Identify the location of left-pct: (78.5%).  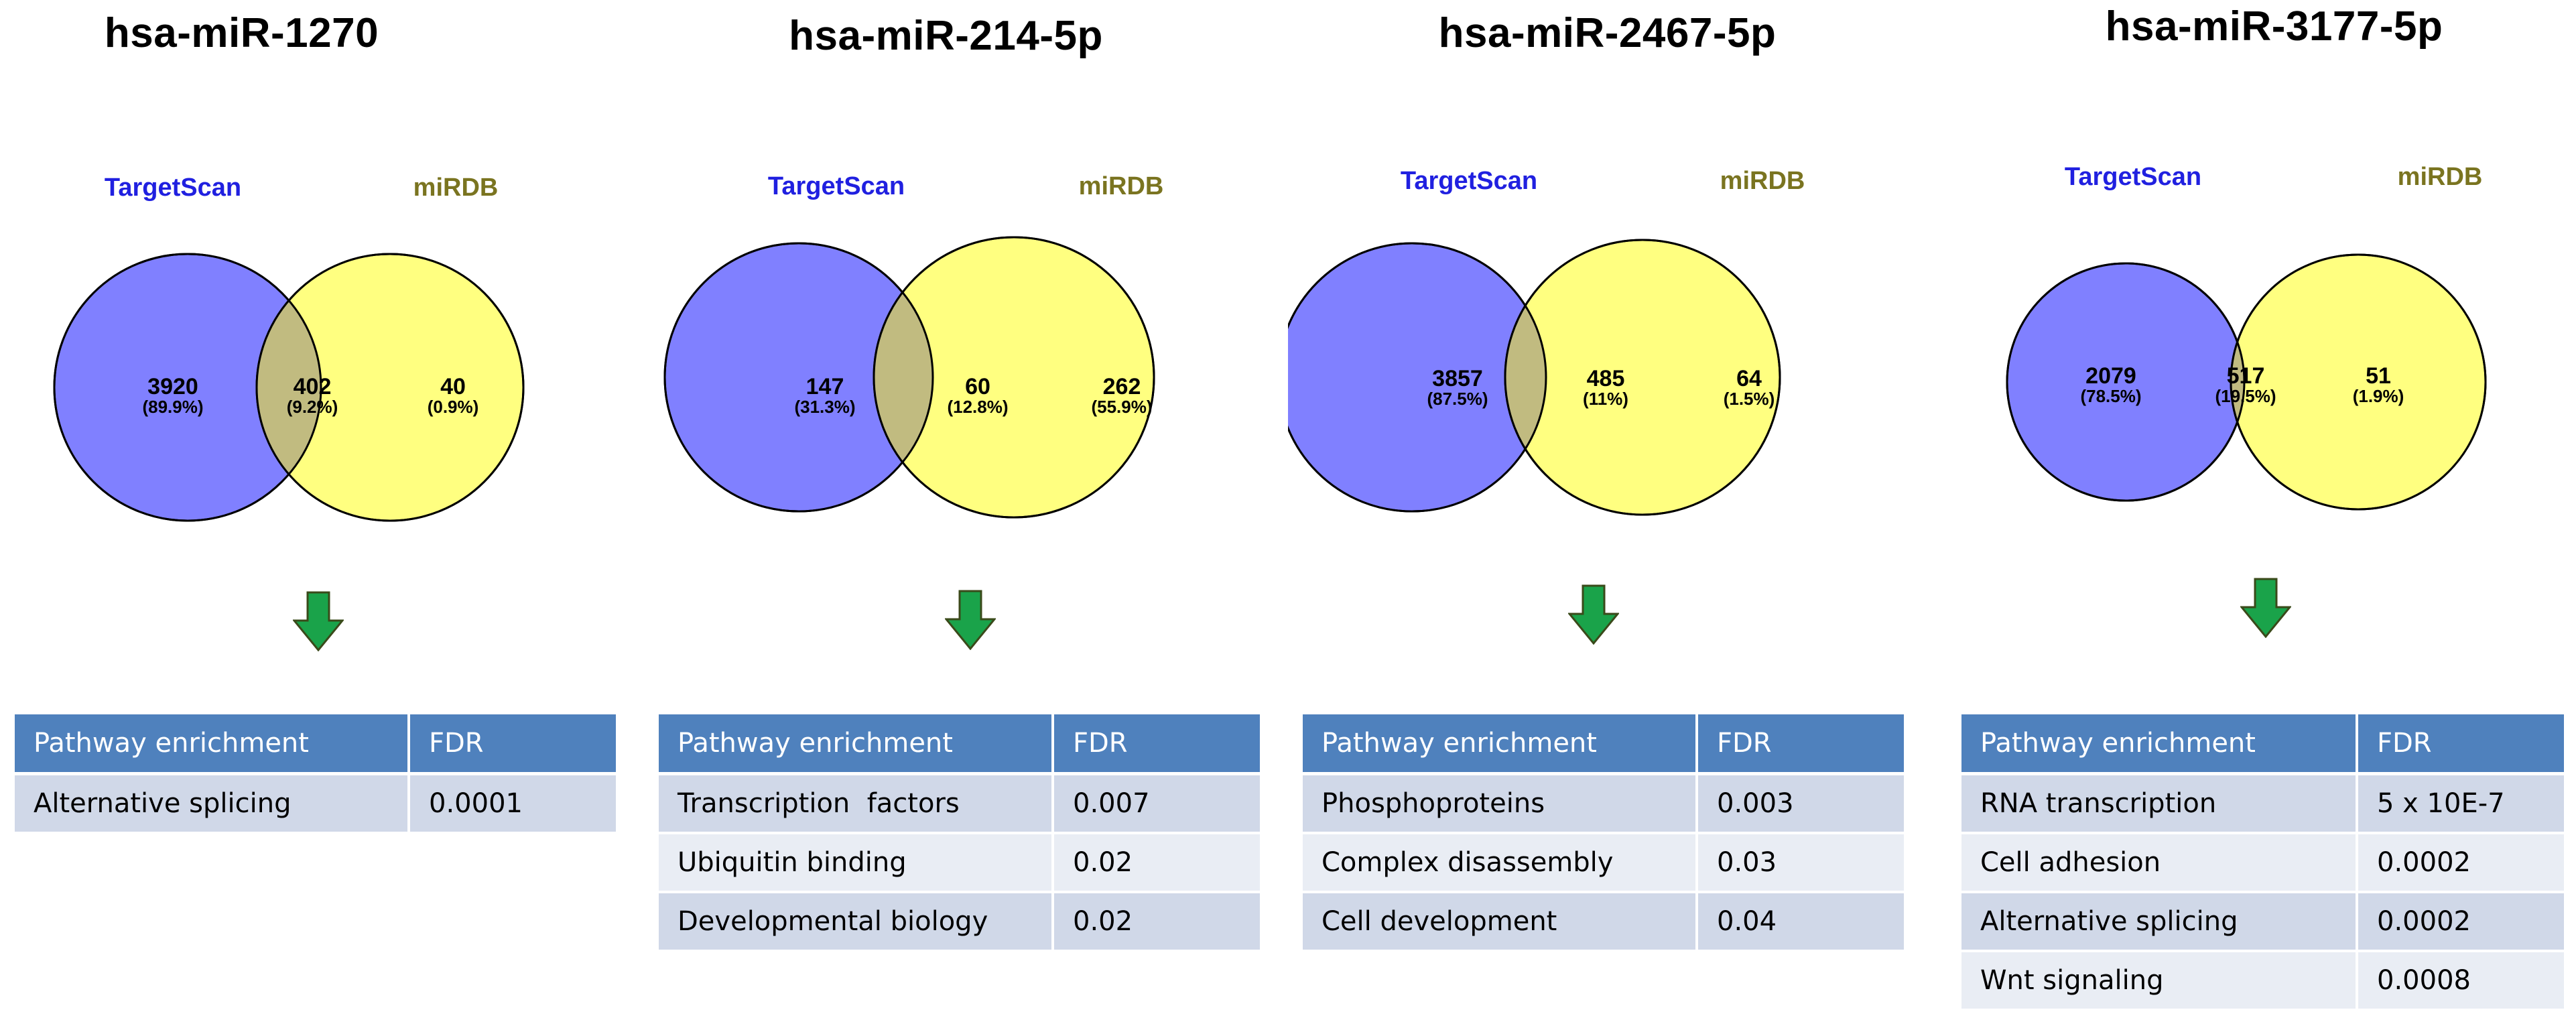
(2110, 396).